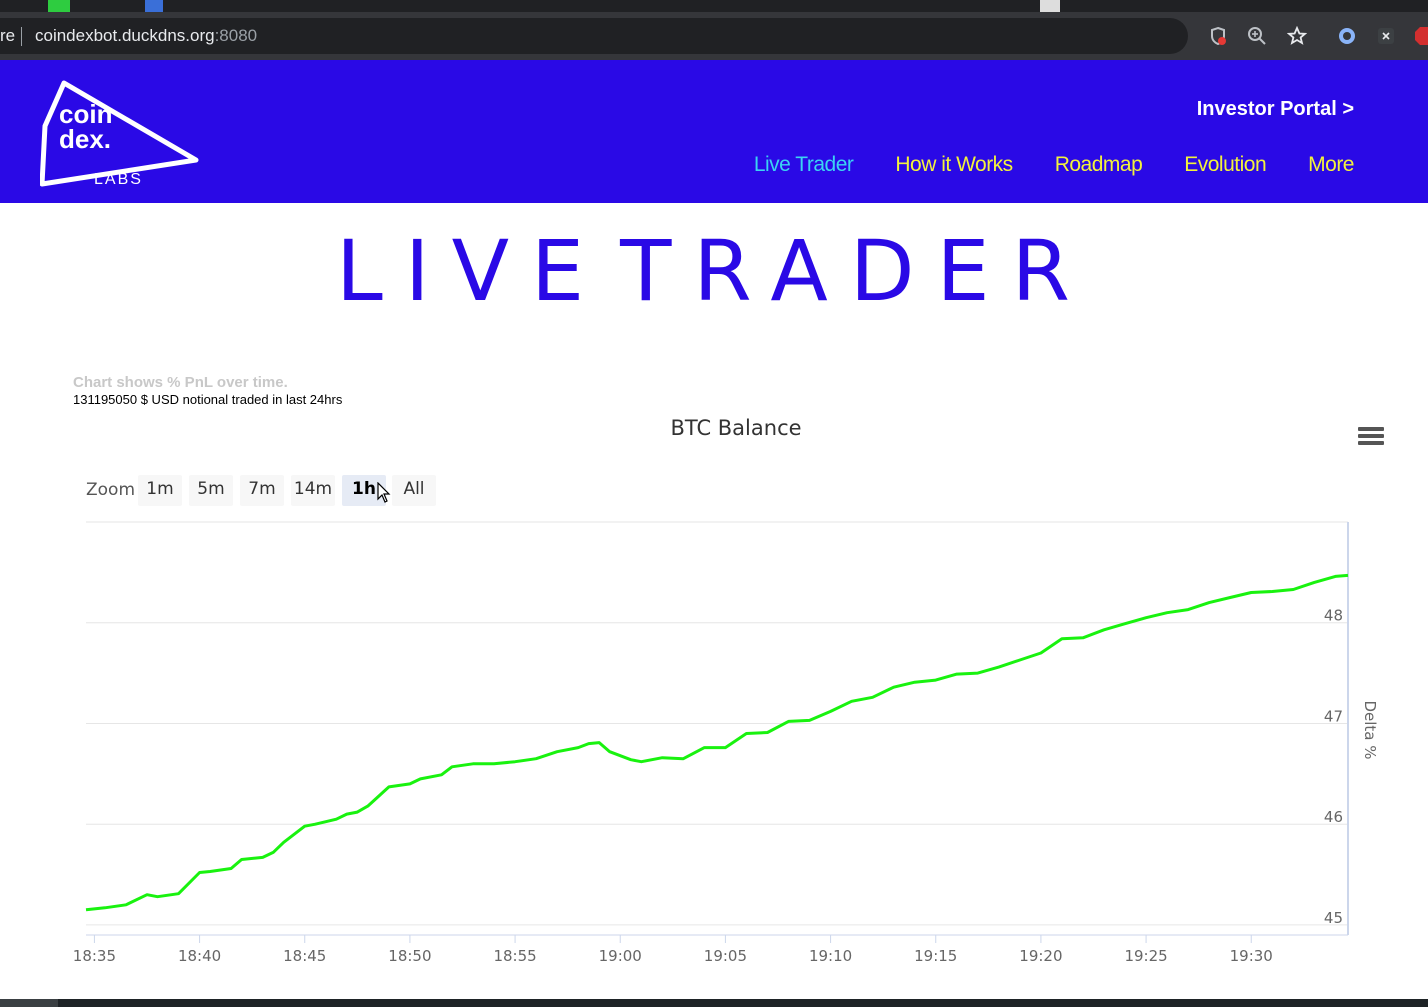 The image size is (1428, 1007). What do you see at coordinates (1297, 35) in the screenshot?
I see `star-icon` at bounding box center [1297, 35].